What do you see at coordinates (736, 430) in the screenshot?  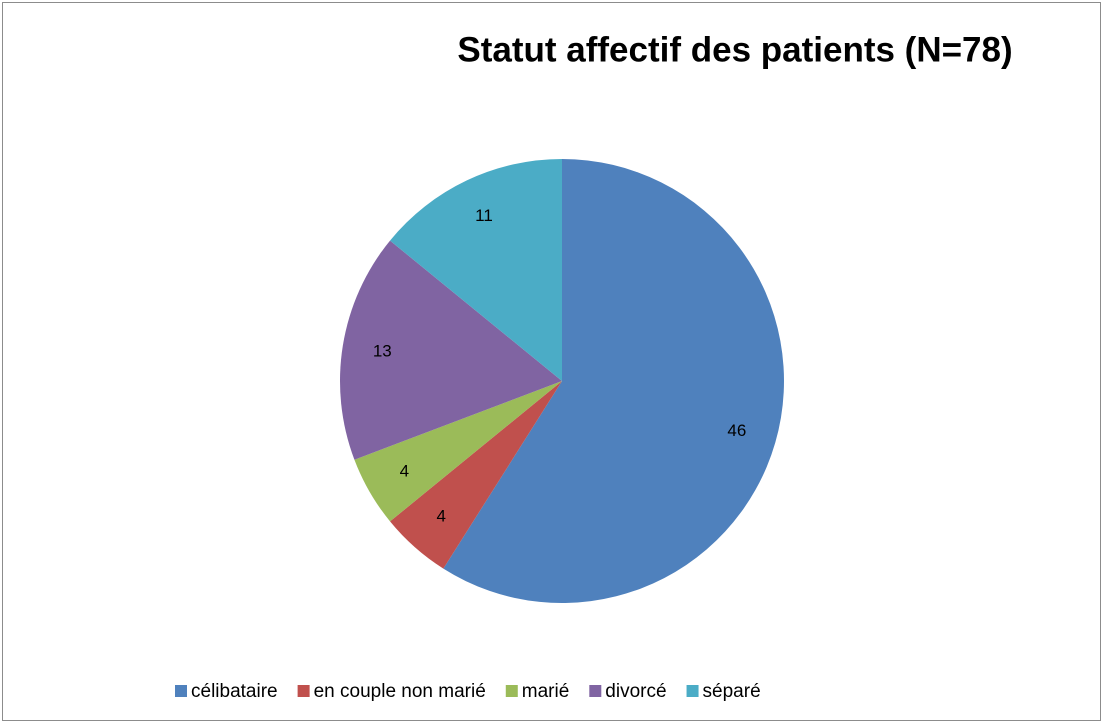 I see `data-label: 46` at bounding box center [736, 430].